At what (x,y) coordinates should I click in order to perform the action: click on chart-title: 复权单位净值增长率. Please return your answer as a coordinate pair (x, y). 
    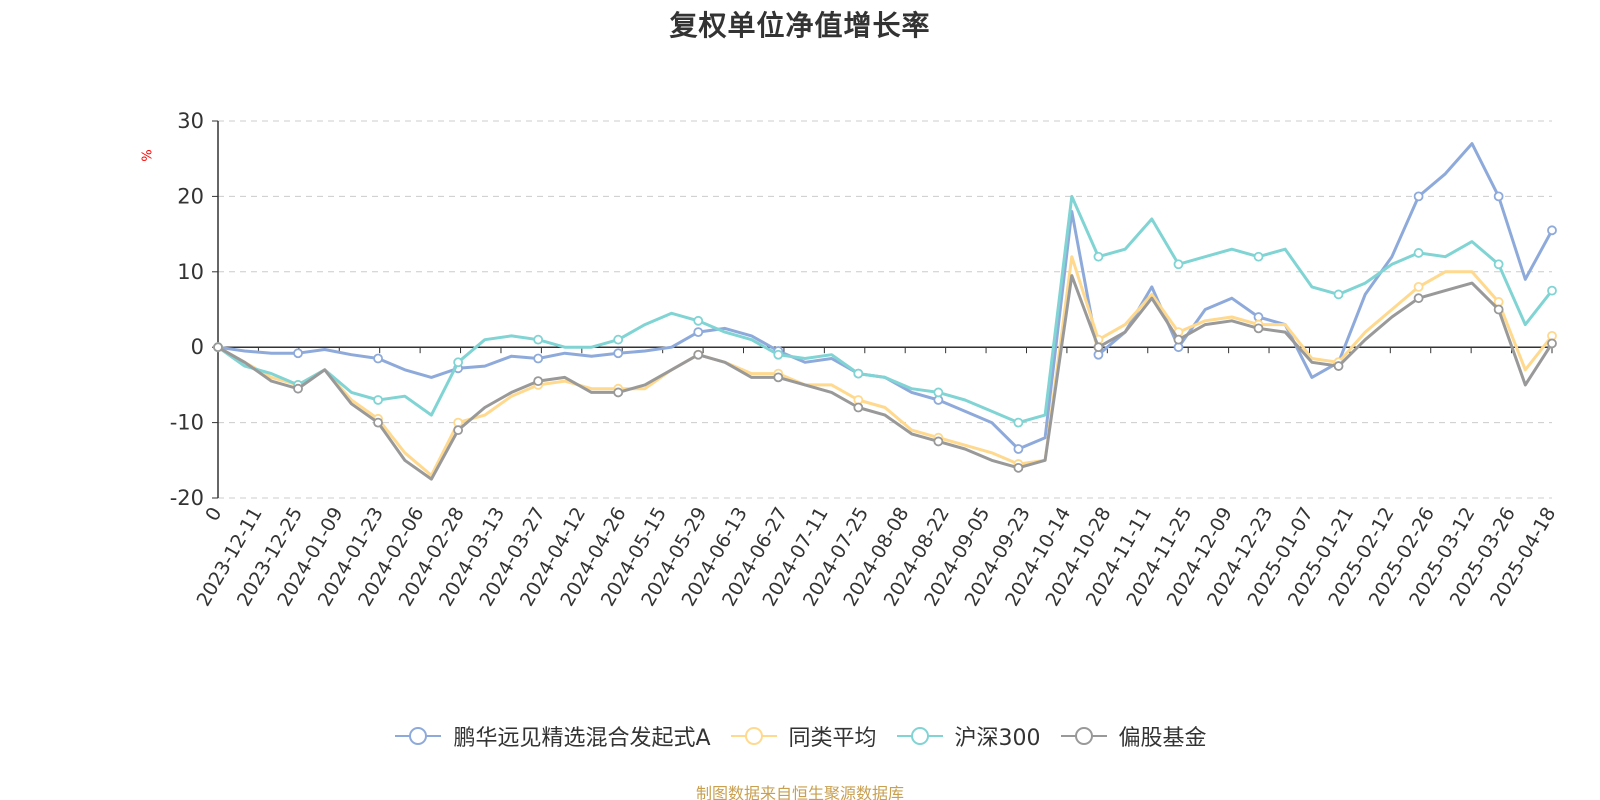
    Looking at the image, I should click on (800, 25).